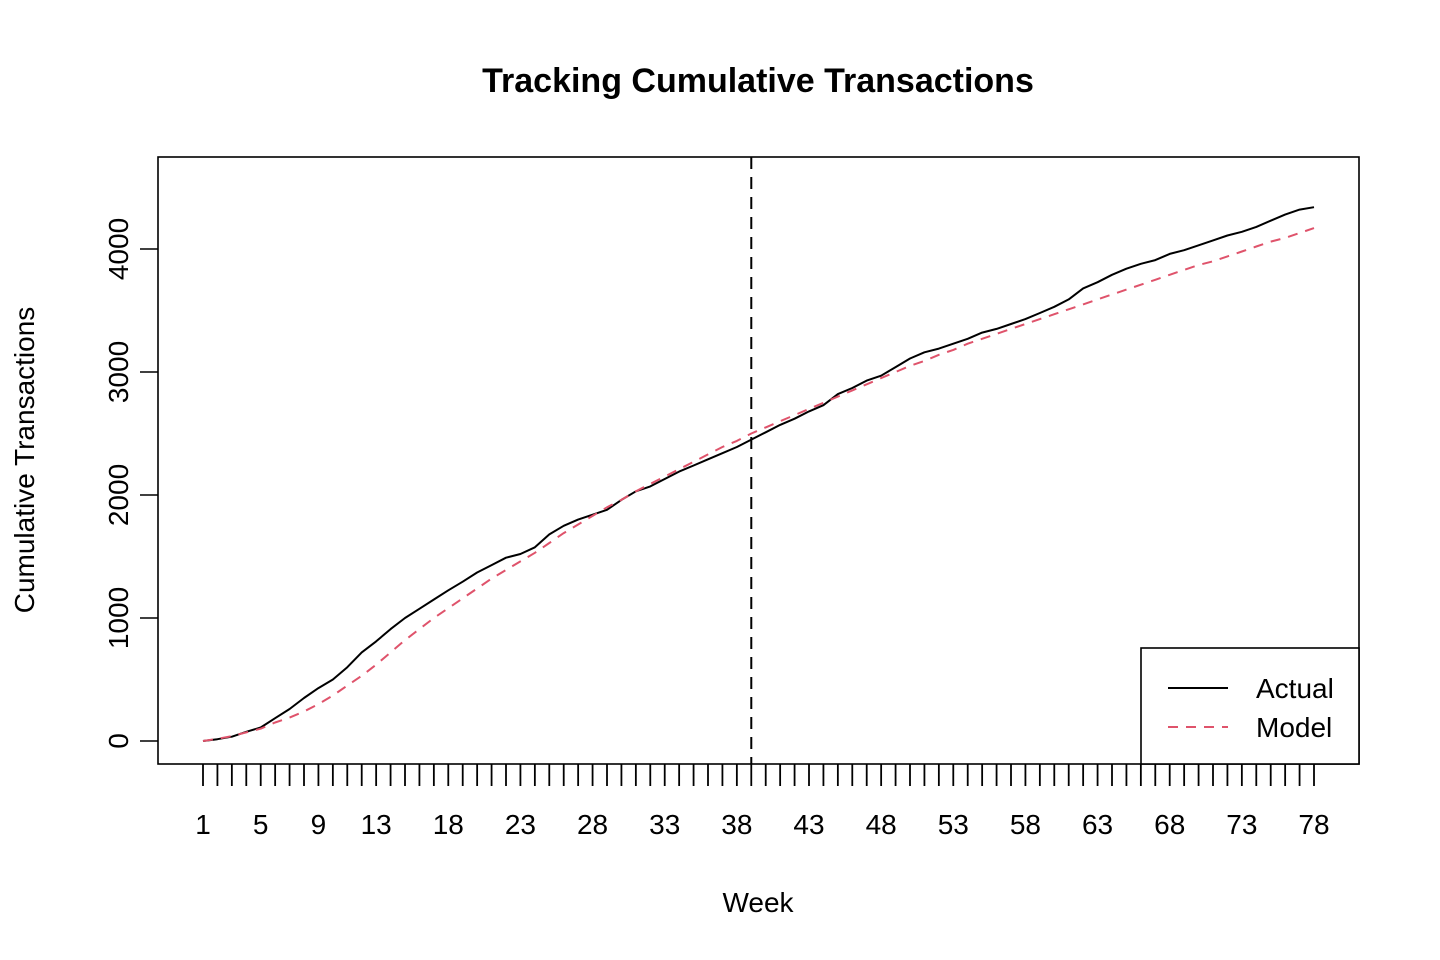 This screenshot has height=960, width=1440. Describe the element at coordinates (118, 741) in the screenshot. I see `y-tick-label-0: 0` at that location.